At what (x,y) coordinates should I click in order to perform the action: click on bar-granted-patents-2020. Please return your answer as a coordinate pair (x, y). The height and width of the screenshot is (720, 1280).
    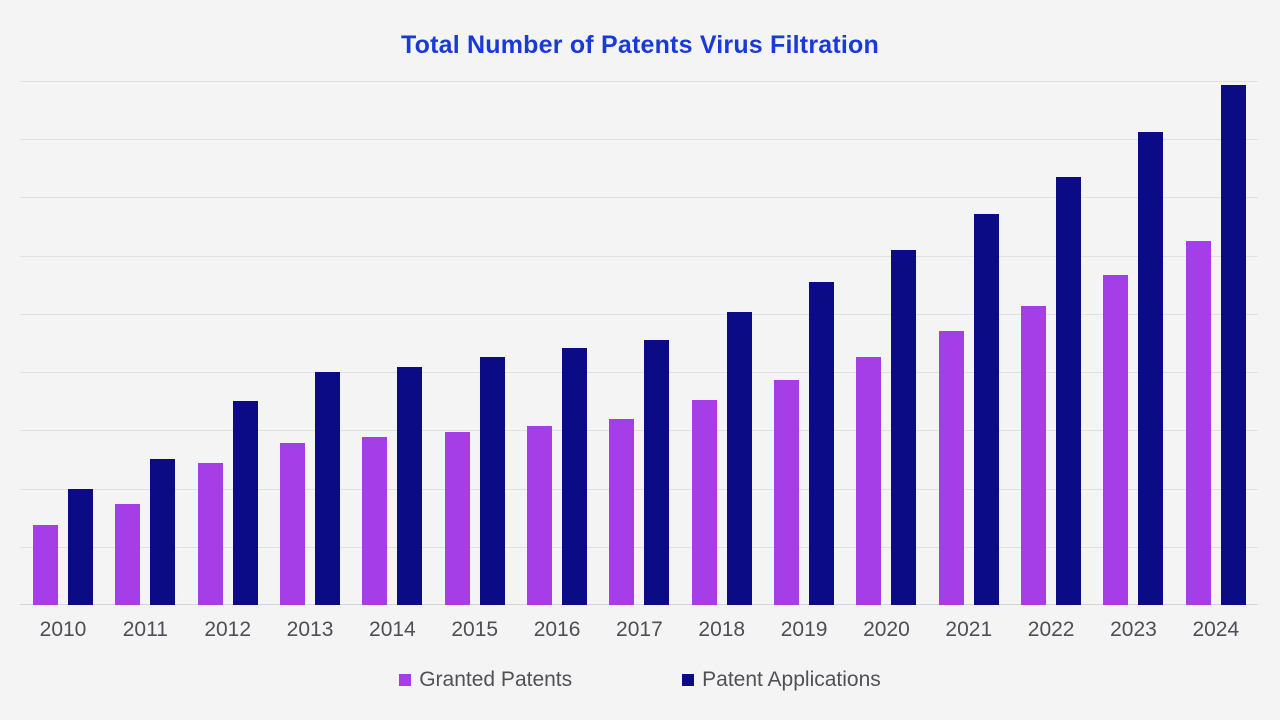
    Looking at the image, I should click on (869, 480).